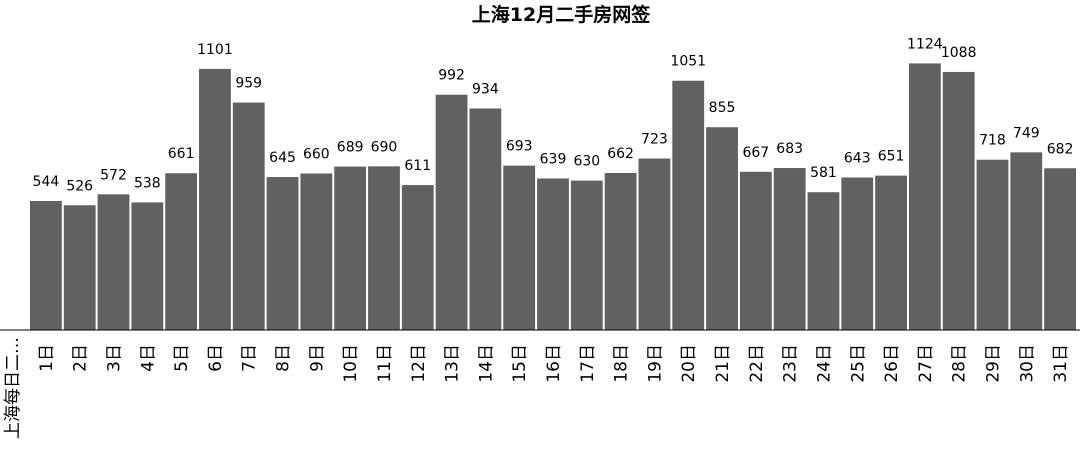 The image size is (1080, 453). What do you see at coordinates (520, 363) in the screenshot?
I see `category-label: 15日` at bounding box center [520, 363].